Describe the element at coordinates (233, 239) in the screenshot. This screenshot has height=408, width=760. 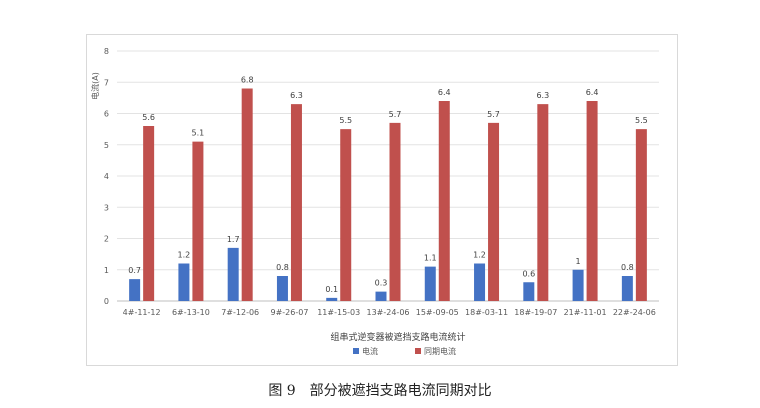
I see `data-label: 1.7` at that location.